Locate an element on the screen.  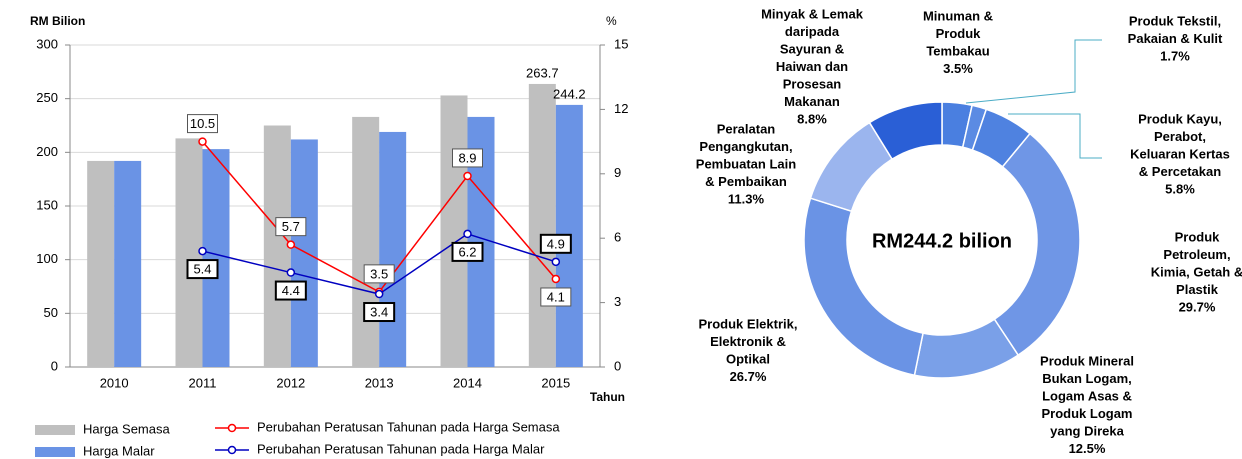
donut-label: Bukan Logam, is located at coordinates (1087, 378).